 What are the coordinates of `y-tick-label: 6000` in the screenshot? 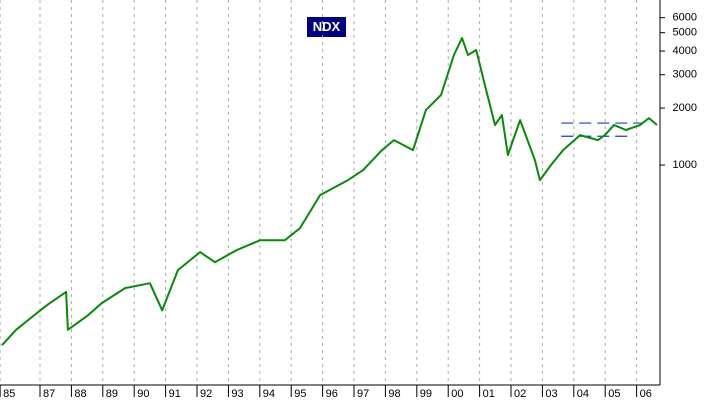 It's located at (685, 18).